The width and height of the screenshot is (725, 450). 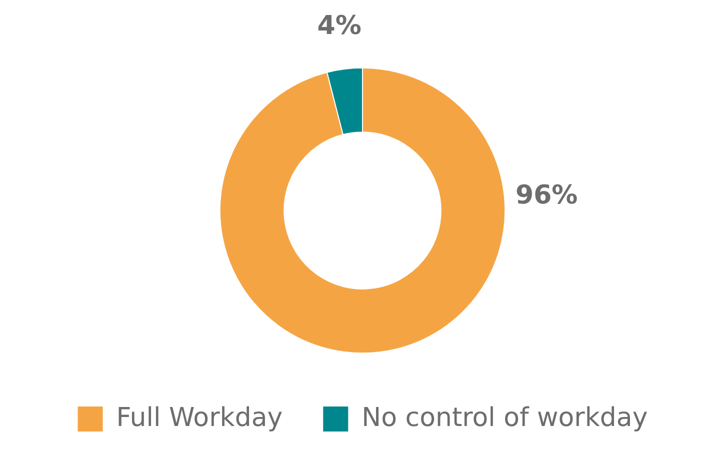 What do you see at coordinates (199, 417) in the screenshot?
I see `legend-label: Full Workday` at bounding box center [199, 417].